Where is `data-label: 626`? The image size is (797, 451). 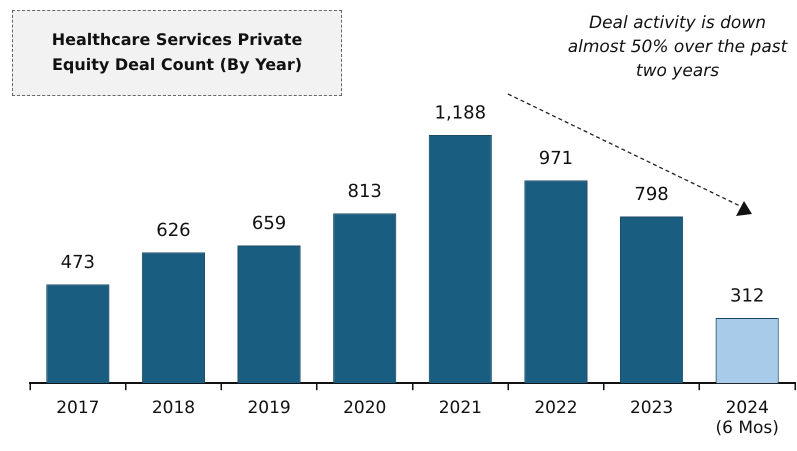
data-label: 626 is located at coordinates (173, 231).